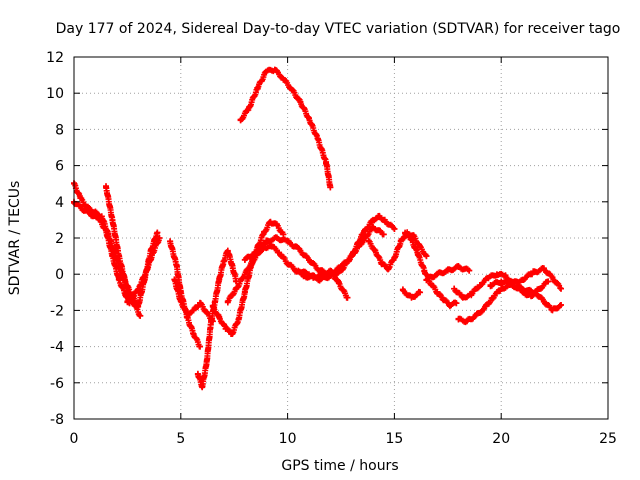 The height and width of the screenshot is (480, 640). I want to click on x-tick-label: 10, so click(288, 439).